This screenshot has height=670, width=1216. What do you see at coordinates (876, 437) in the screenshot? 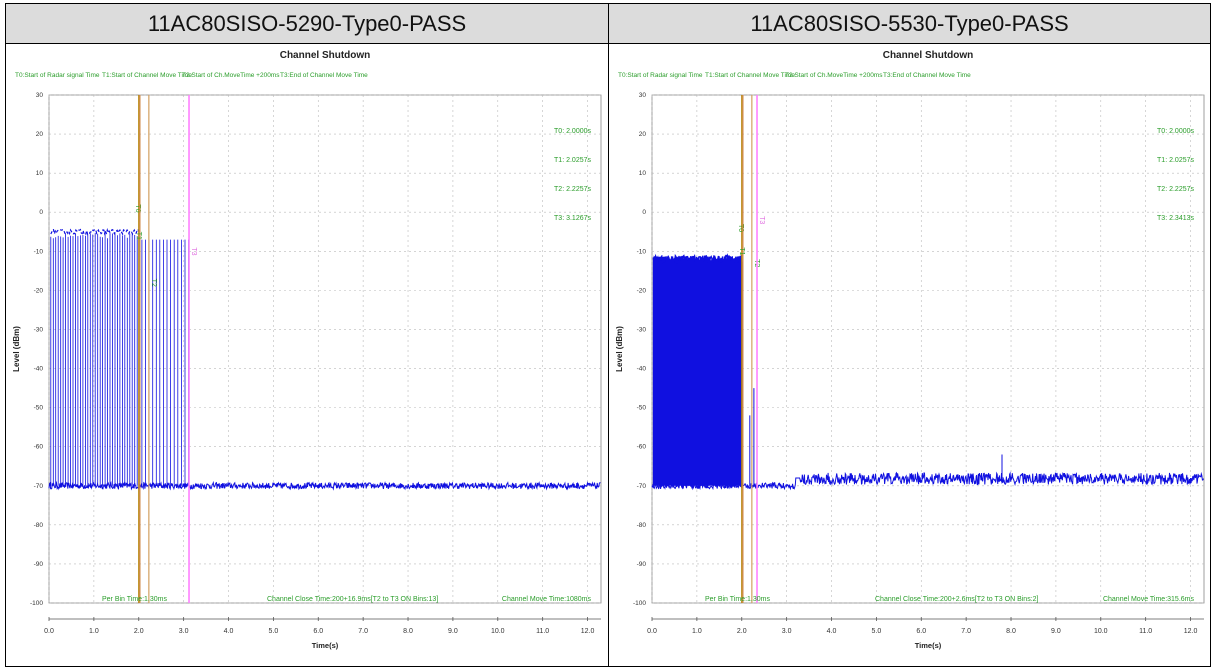
I see `post-burst-trace` at bounding box center [876, 437].